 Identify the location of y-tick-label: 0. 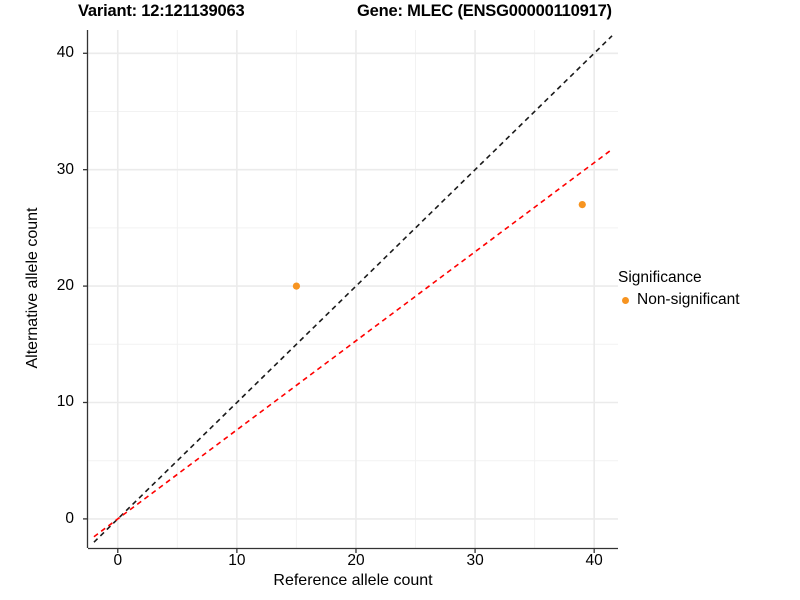
(69, 518).